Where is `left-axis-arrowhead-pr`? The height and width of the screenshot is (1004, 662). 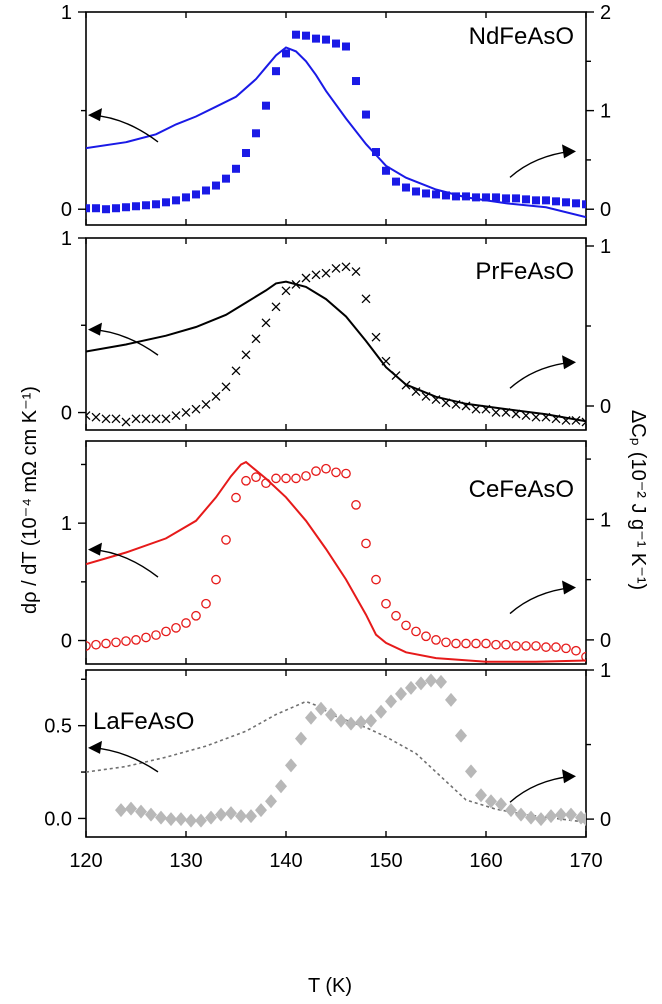 left-axis-arrowhead-pr is located at coordinates (95, 329).